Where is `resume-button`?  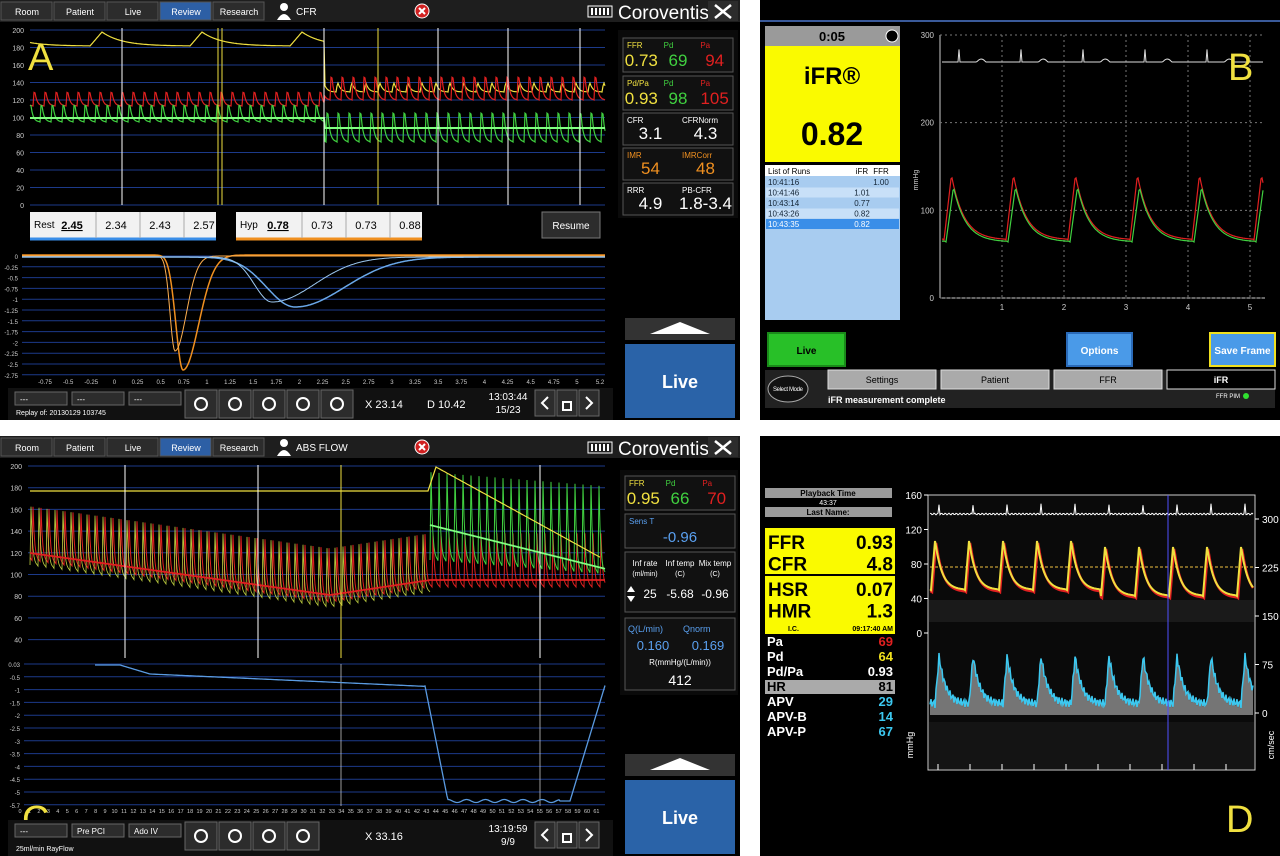 resume-button is located at coordinates (571, 225).